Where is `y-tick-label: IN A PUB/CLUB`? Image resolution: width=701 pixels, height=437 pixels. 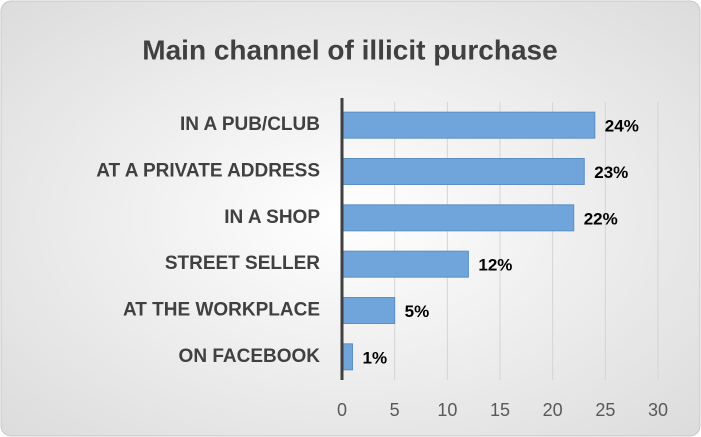
y-tick-label: IN A PUB/CLUB is located at coordinates (250, 124).